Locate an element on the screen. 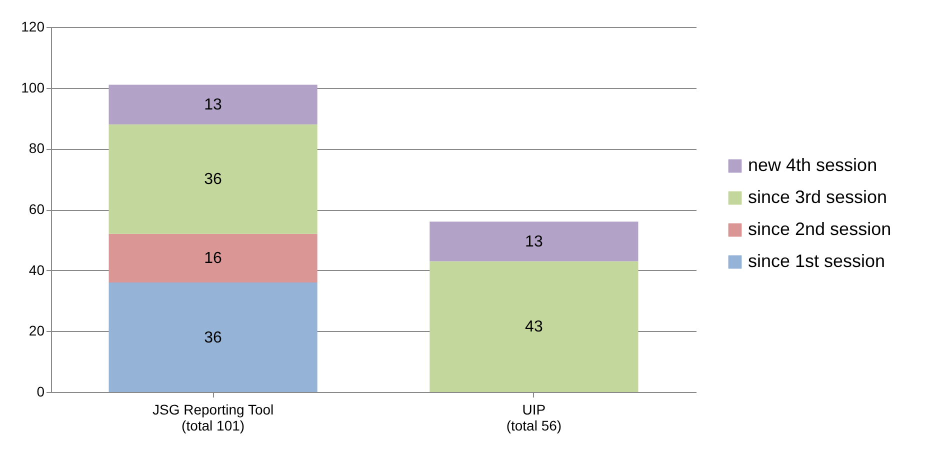  legend-label: new 4th session is located at coordinates (813, 165).